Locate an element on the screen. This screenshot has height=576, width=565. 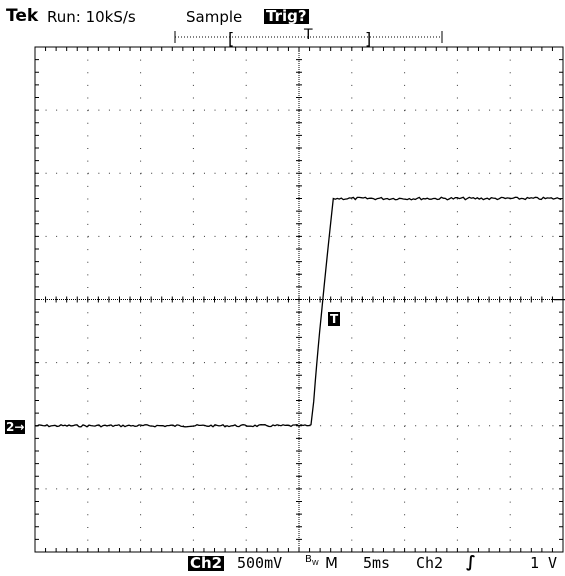
record-position-bar is located at coordinates (308, 37).